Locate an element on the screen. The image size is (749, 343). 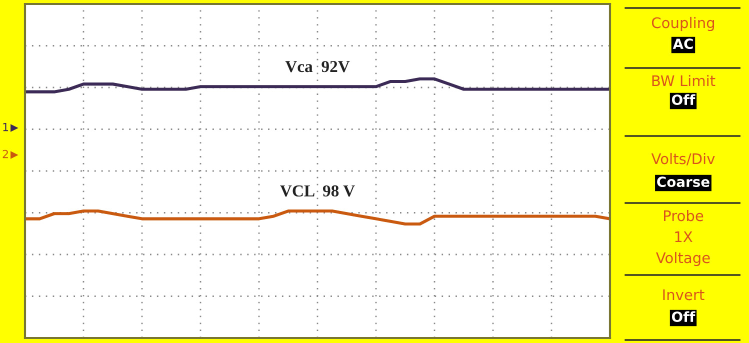
text: 1X is located at coordinates (683, 236).